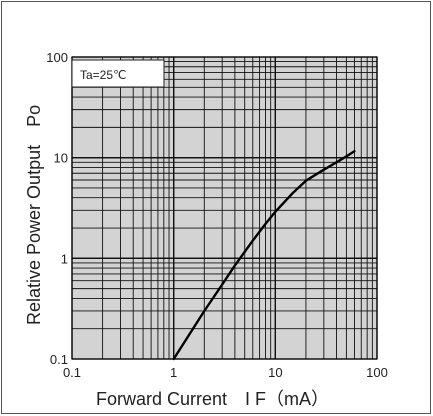  Describe the element at coordinates (173, 372) in the screenshot. I see `x-tick-label: 1` at that location.